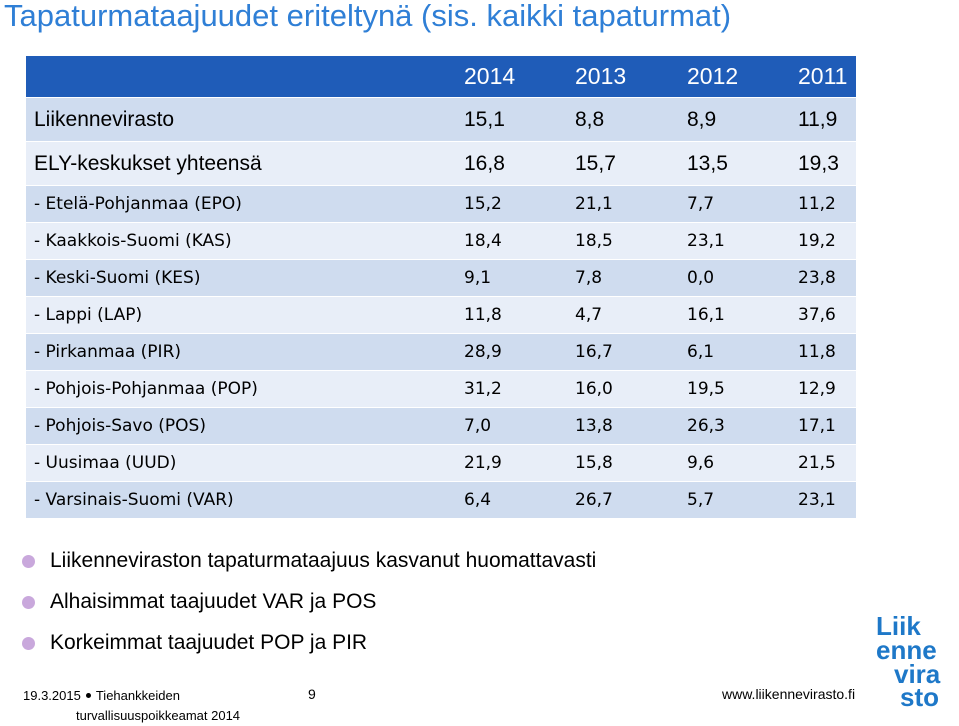 The image size is (959, 726). Describe the element at coordinates (813, 278) in the screenshot. I see `row-value-2011: 23,8` at that location.